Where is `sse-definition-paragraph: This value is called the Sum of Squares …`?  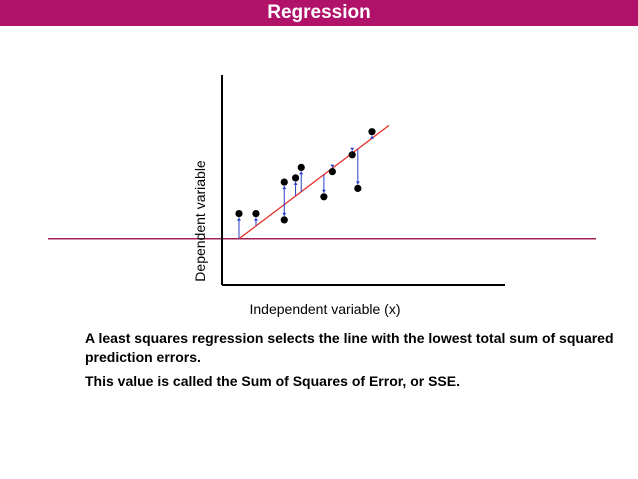 sse-definition-paragraph: This value is called the Sum of Squares … is located at coordinates (272, 381).